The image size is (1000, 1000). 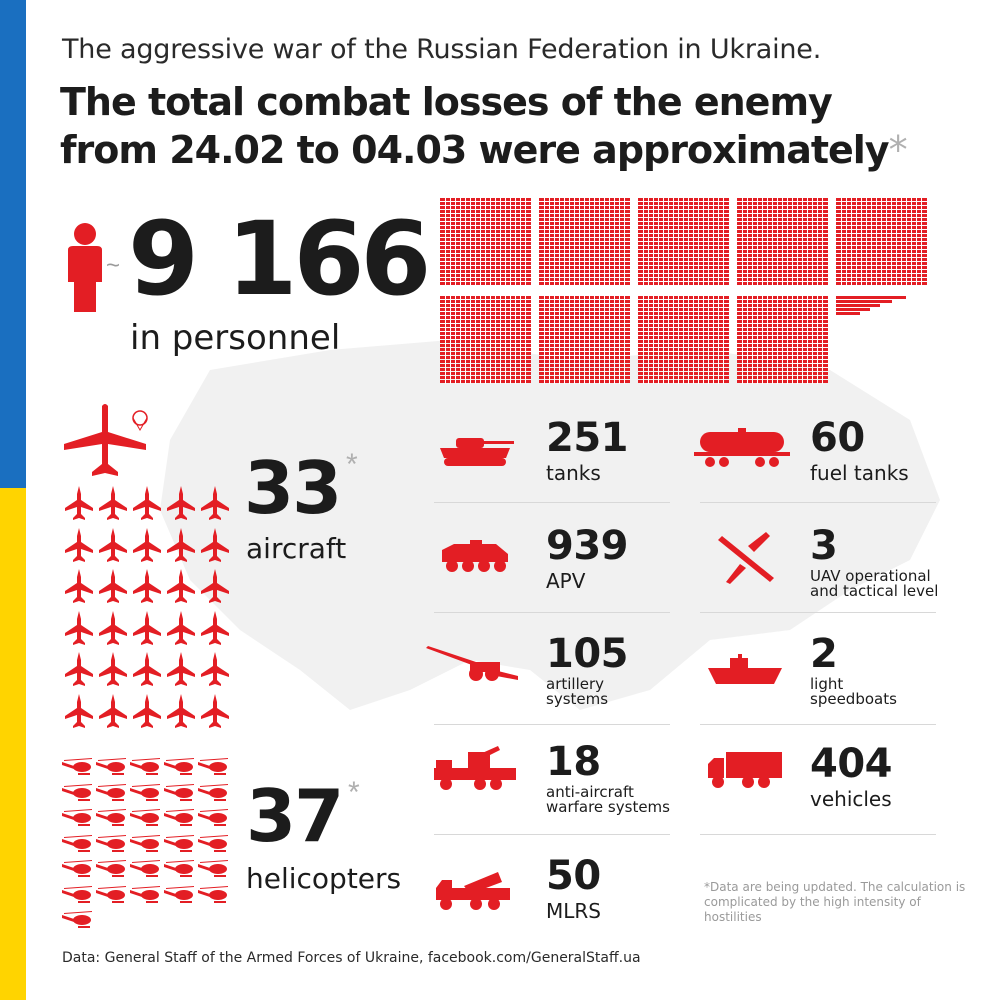 What do you see at coordinates (573, 911) in the screenshot?
I see `mlrs-label: MLRS` at bounding box center [573, 911].